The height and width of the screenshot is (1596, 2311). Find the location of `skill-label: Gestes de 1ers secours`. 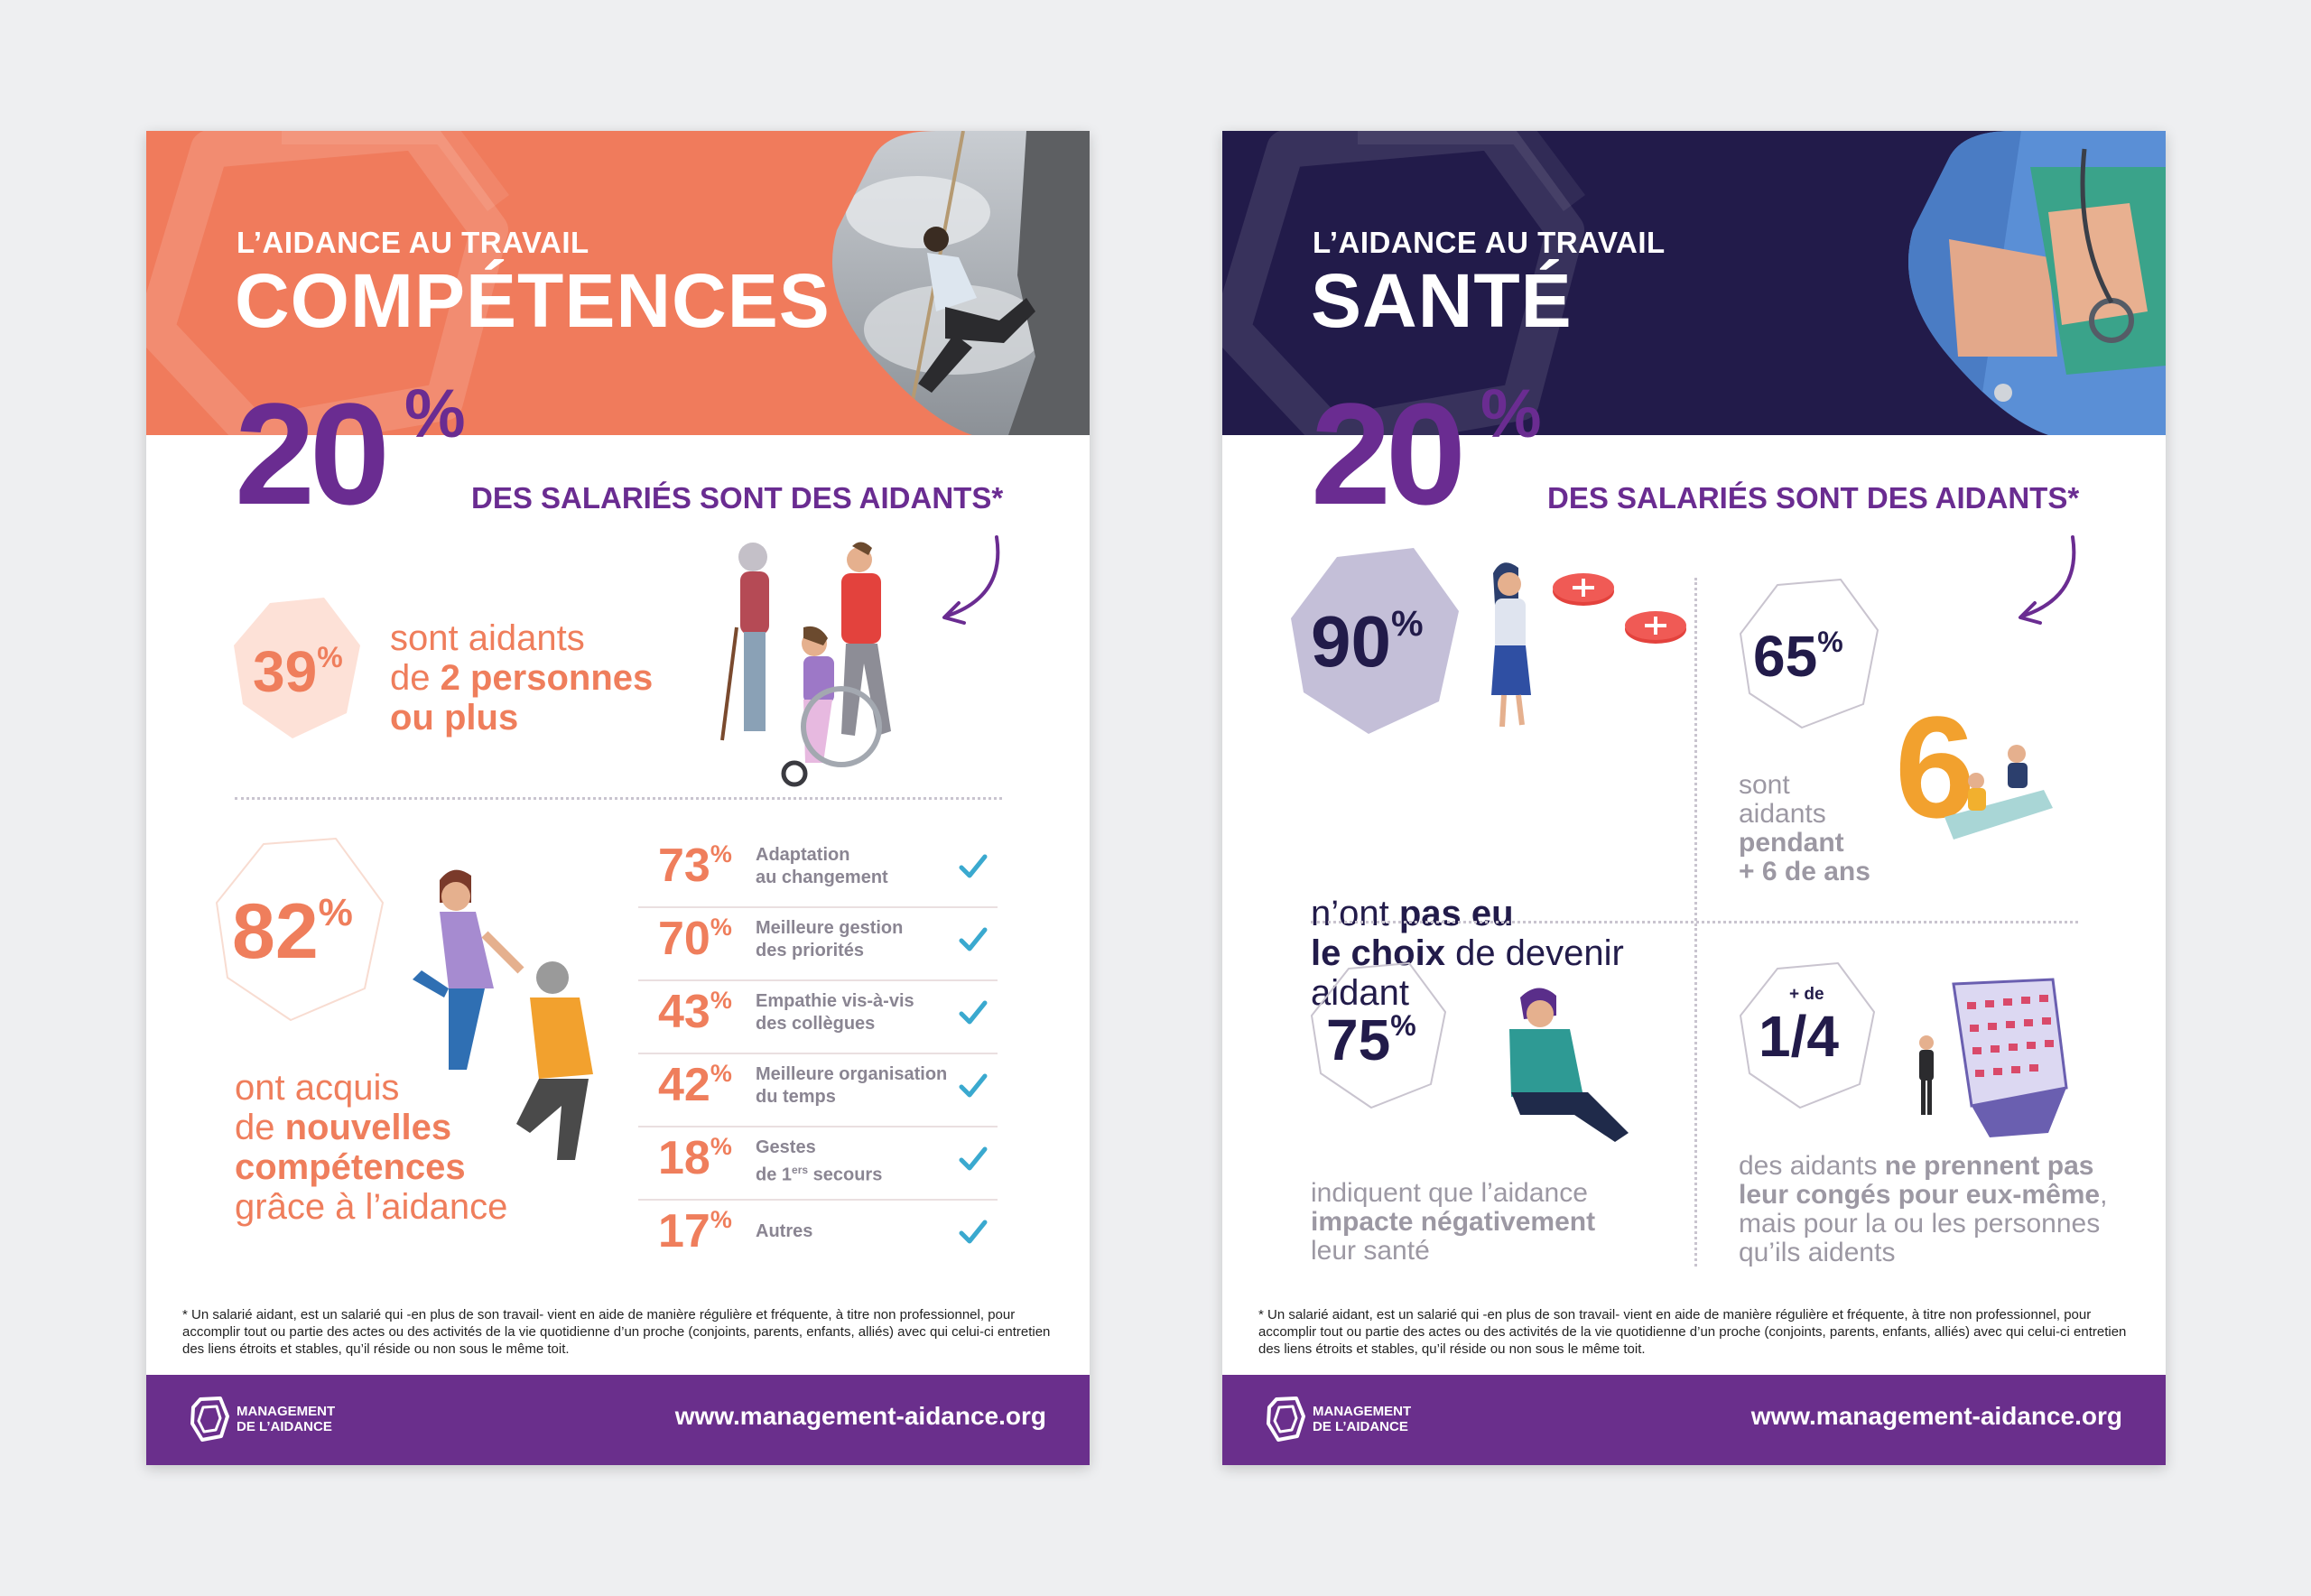

skill-label: Gestes de 1ers secours is located at coordinates (819, 1162).